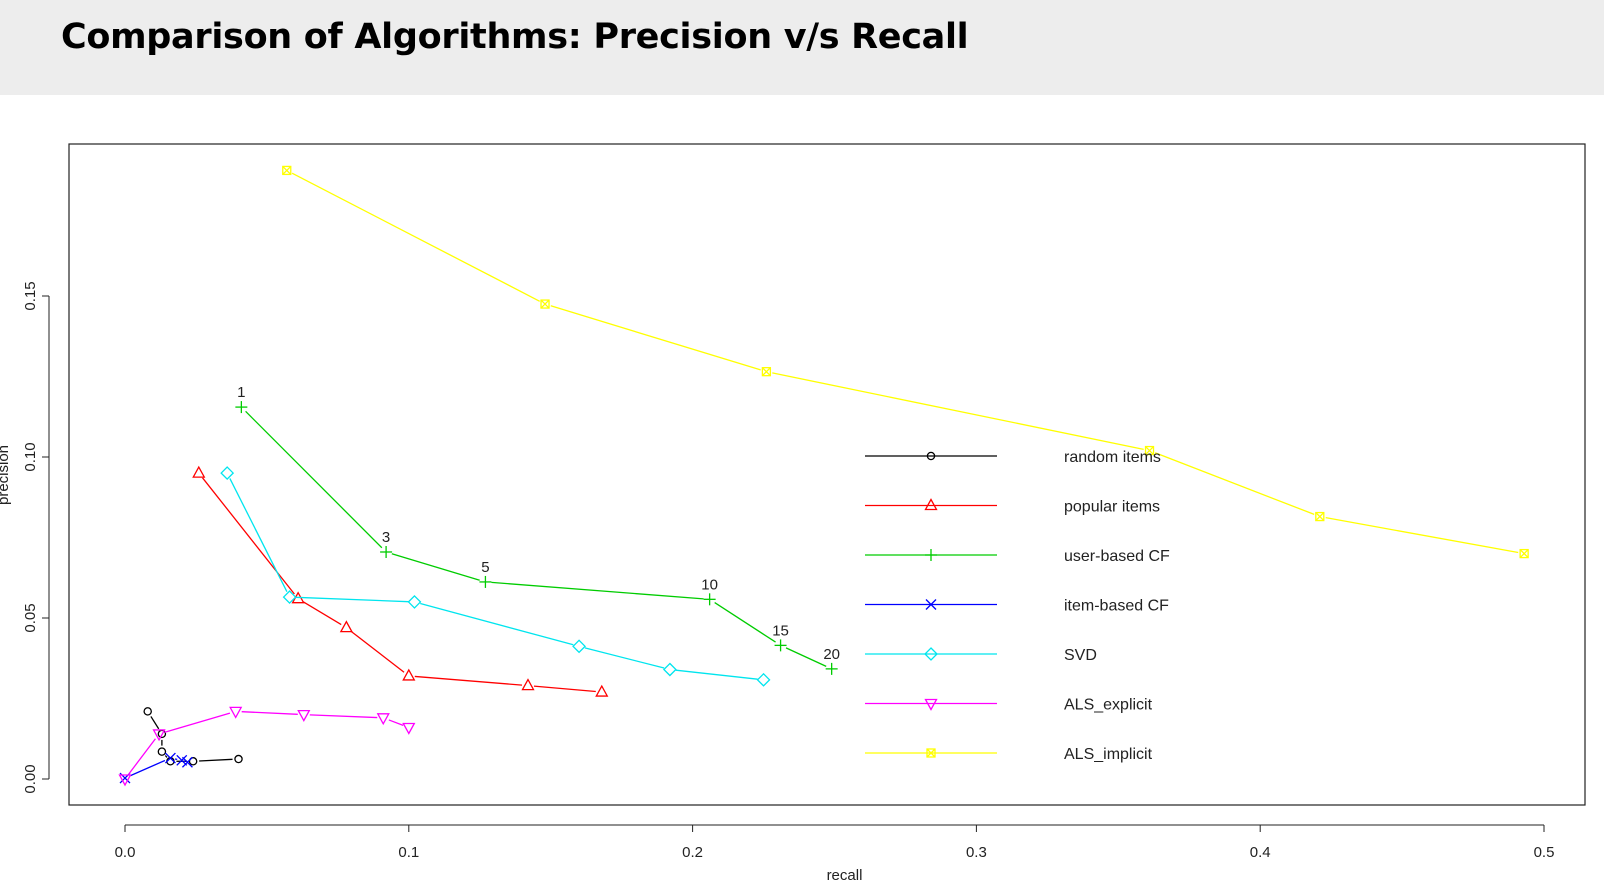 The image size is (1604, 888). What do you see at coordinates (1013, 457) in the screenshot?
I see `legend-item: random items` at bounding box center [1013, 457].